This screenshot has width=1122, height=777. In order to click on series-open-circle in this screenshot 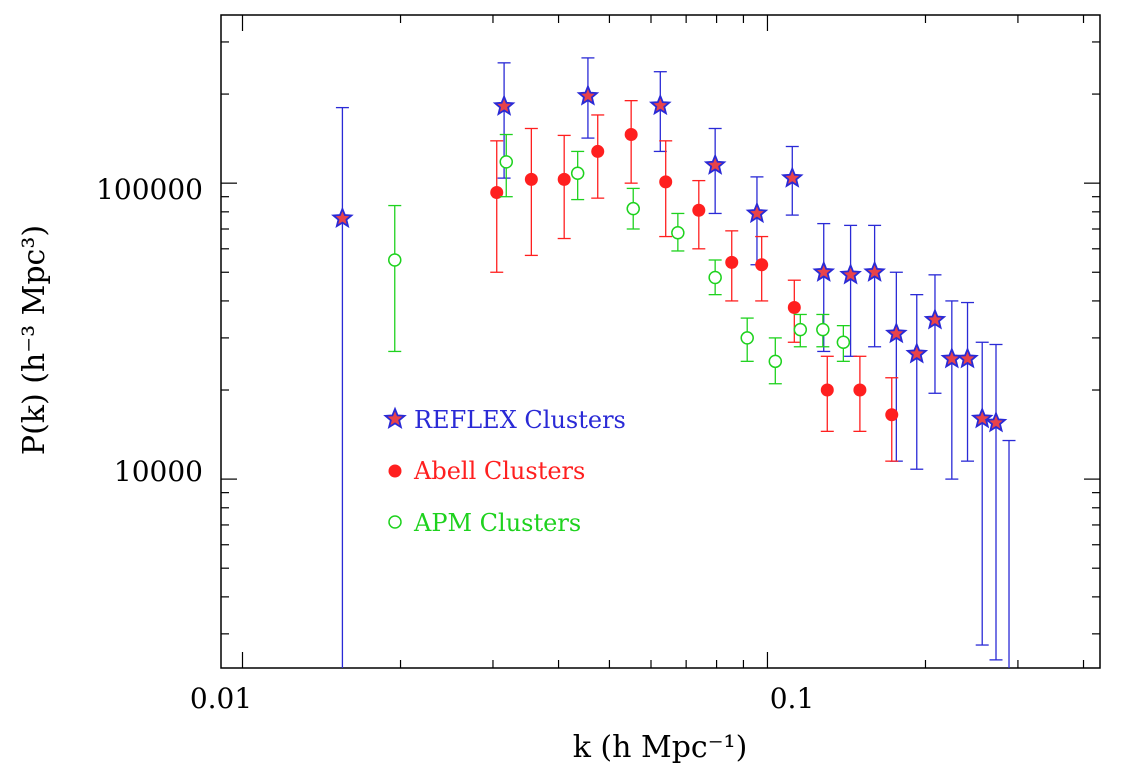, I will do `click(619, 259)`.